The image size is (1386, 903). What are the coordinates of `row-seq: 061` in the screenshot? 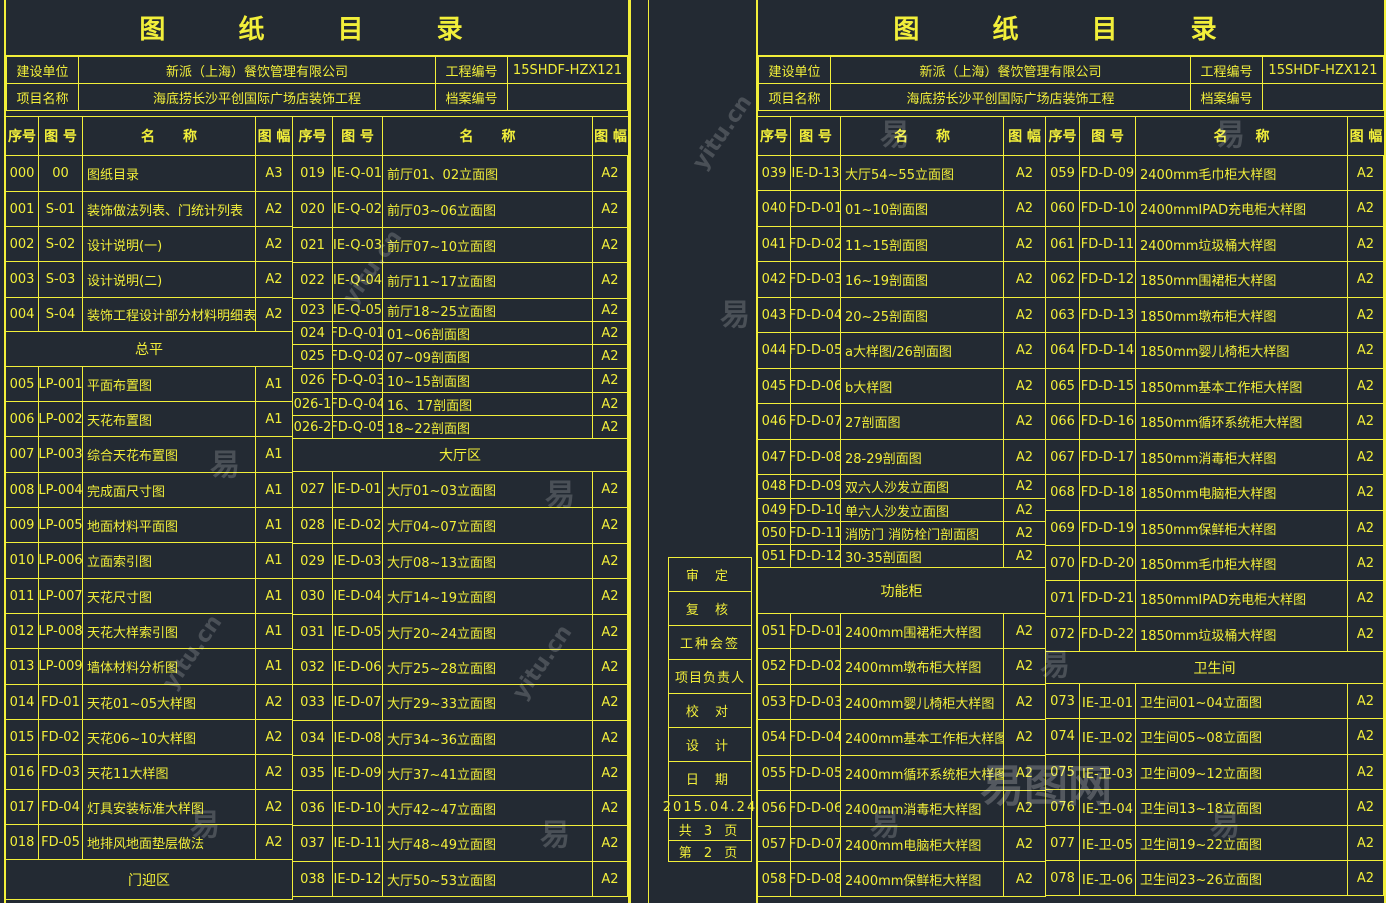 It's located at (1063, 244).